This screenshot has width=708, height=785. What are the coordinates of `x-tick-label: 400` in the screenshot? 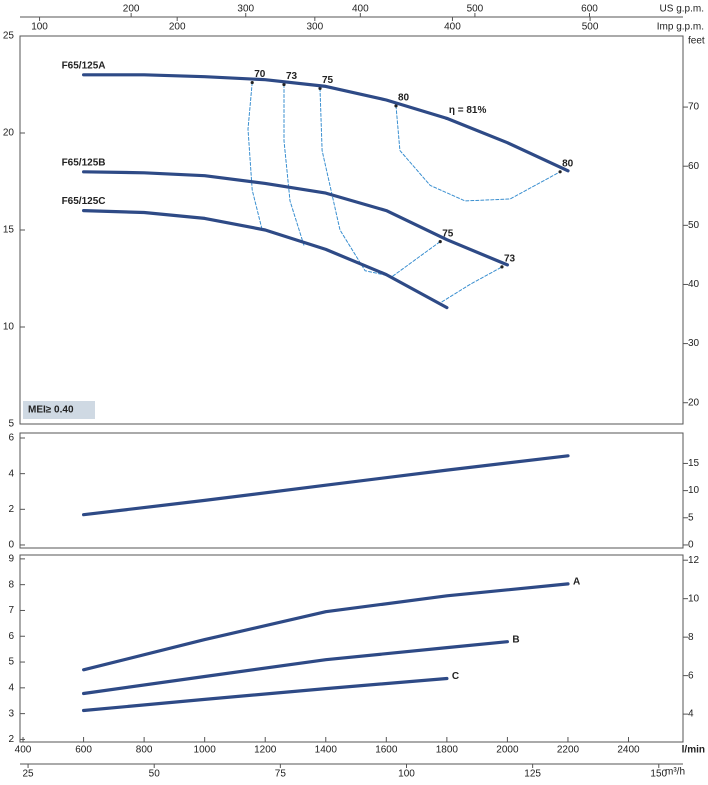 It's located at (23, 750).